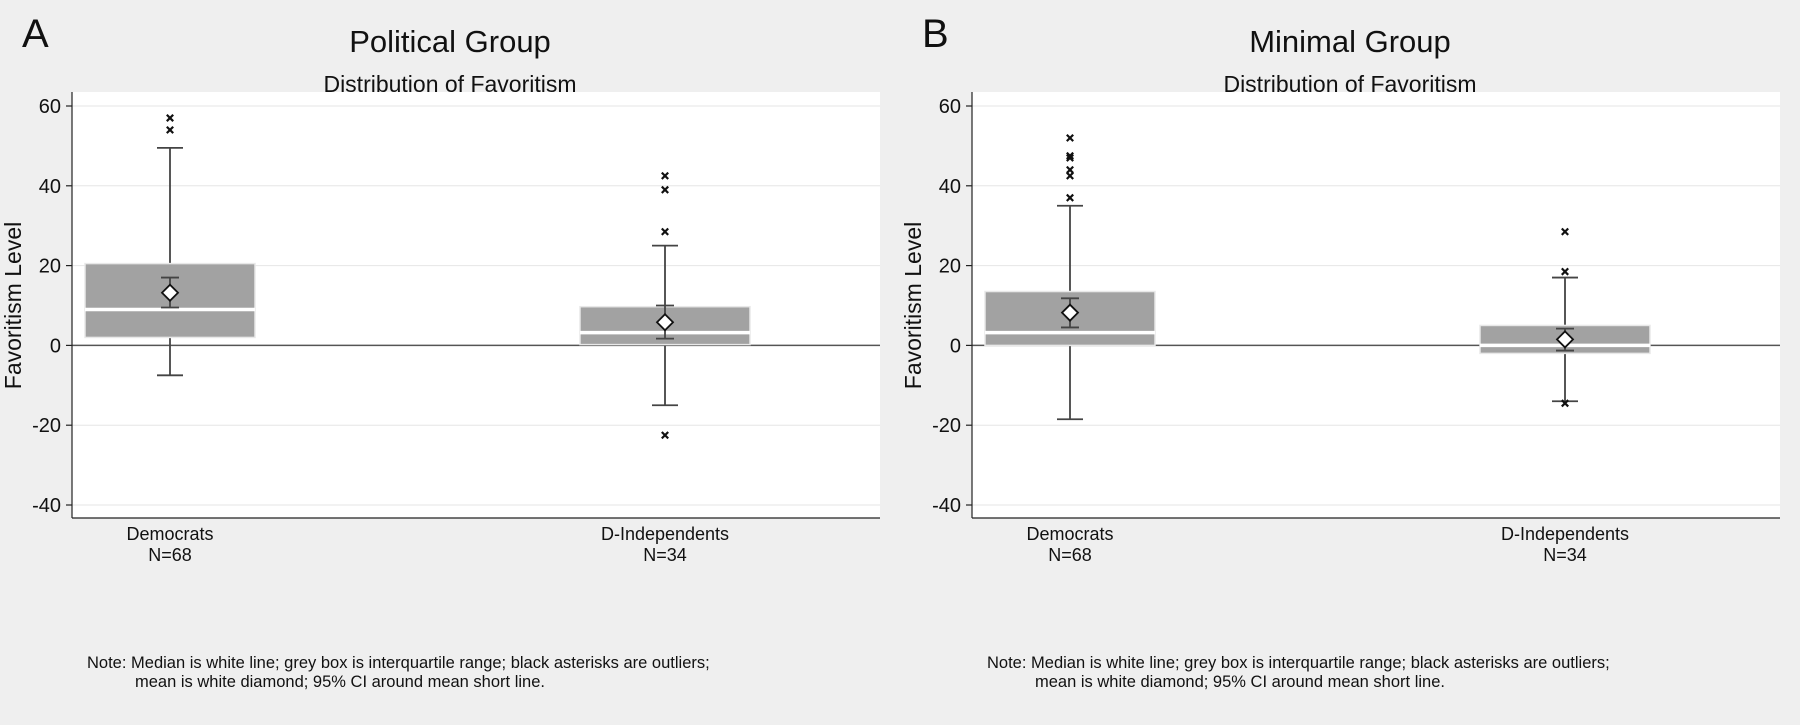  Describe the element at coordinates (935, 34) in the screenshot. I see `panel-letter: B` at that location.